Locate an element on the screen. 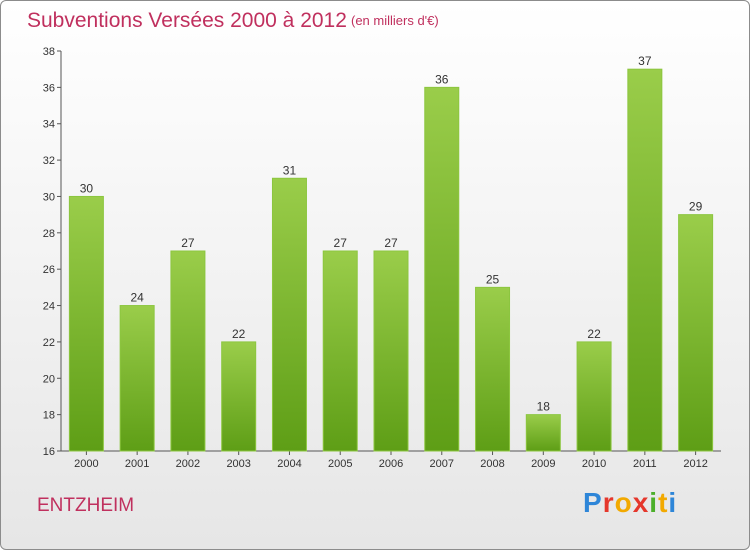  bar-2007 is located at coordinates (442, 269).